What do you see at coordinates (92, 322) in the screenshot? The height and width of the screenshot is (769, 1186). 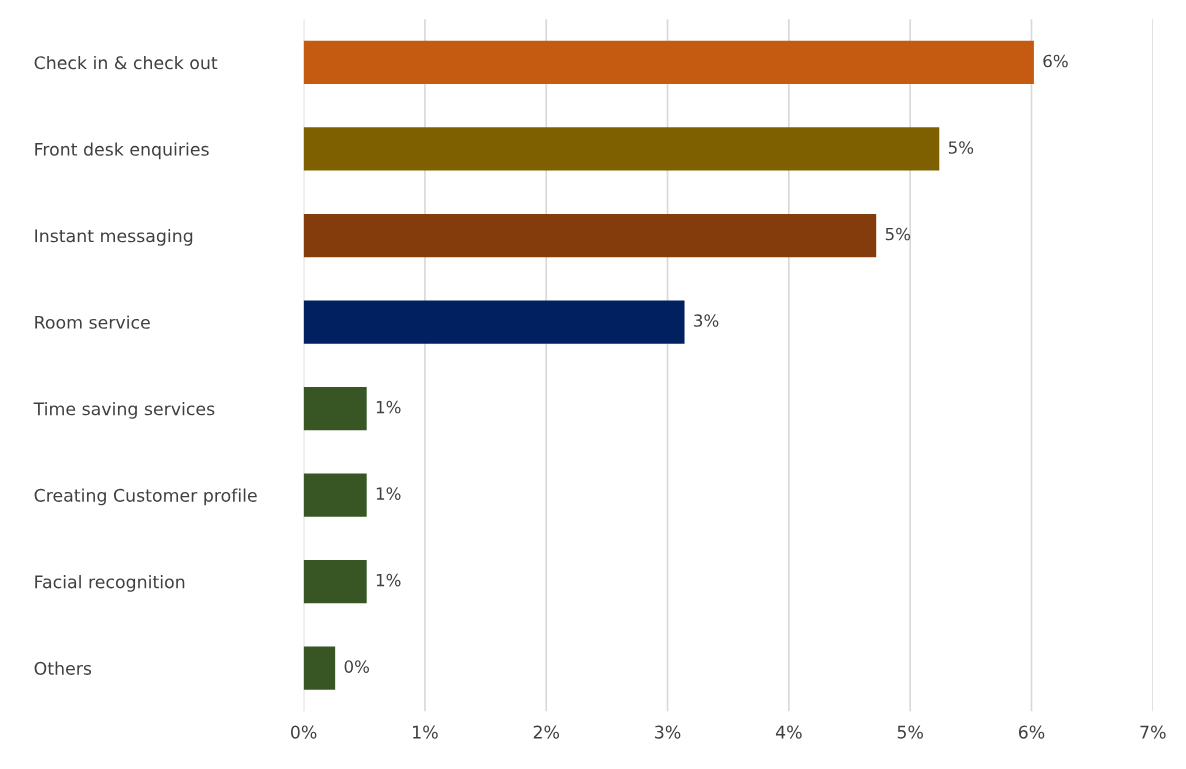 I see `y-tick-label: Room service` at bounding box center [92, 322].